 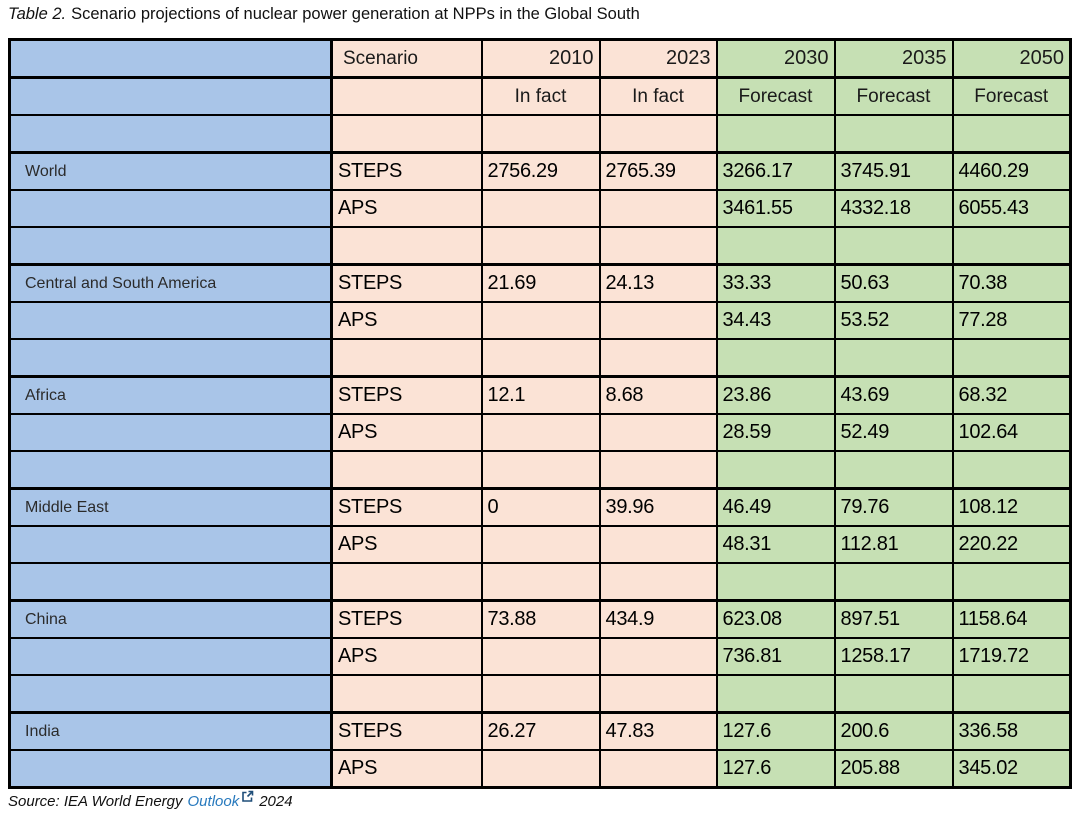 I want to click on value-cell: 434.9, so click(x=658, y=619).